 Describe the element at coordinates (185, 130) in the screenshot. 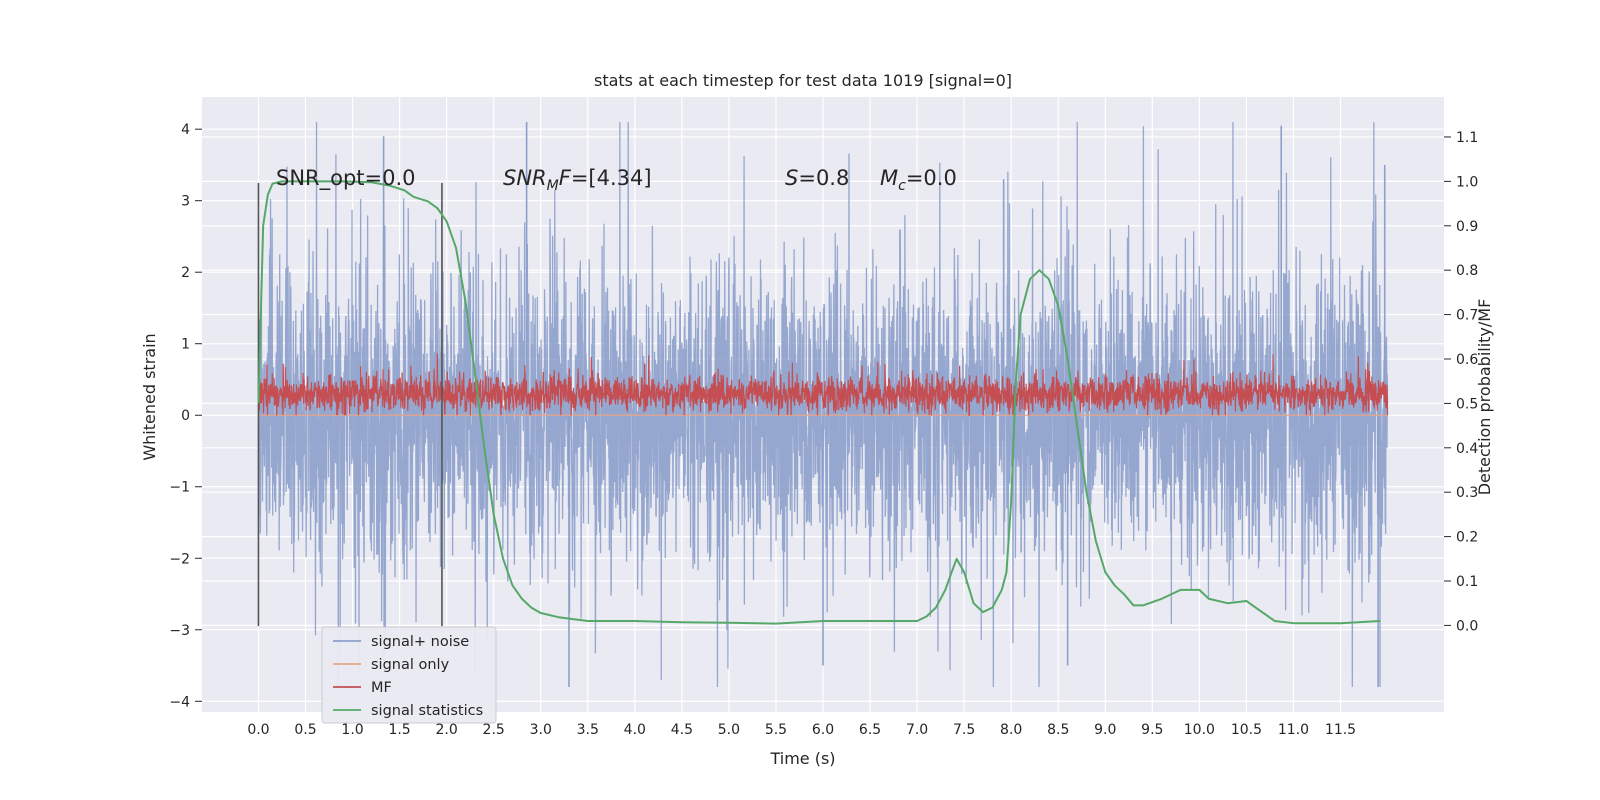

I see `y-left-tick-label: 4` at that location.